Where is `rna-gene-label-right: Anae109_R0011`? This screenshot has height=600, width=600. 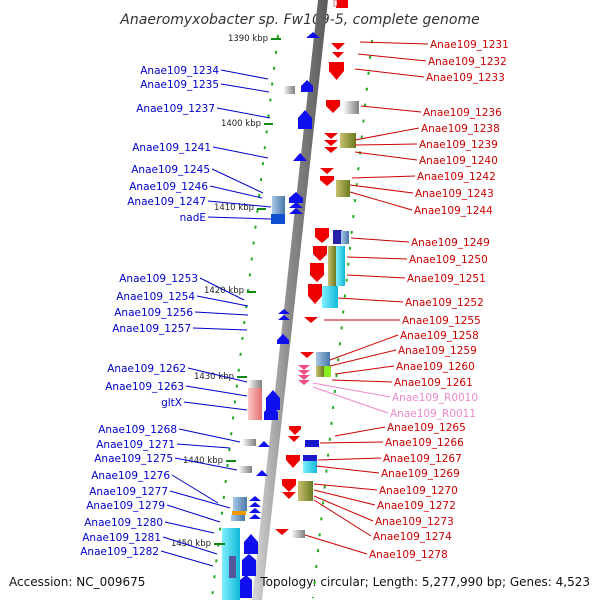
rna-gene-label-right: Anae109_R0011 is located at coordinates (433, 414).